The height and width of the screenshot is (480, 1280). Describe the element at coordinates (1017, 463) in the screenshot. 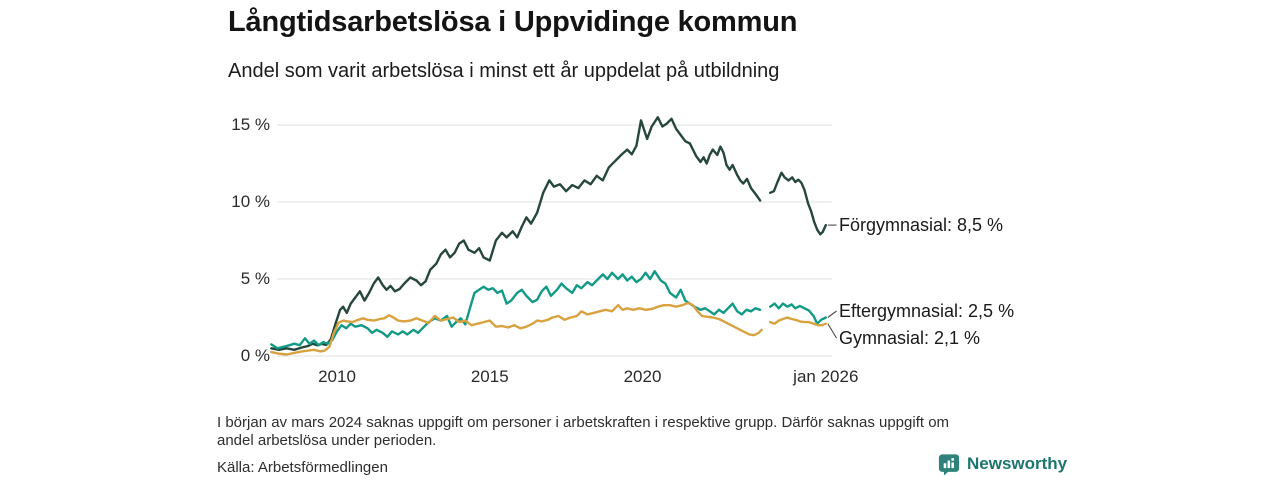

I see `newsworthy-logo-text: Newsworthy` at that location.